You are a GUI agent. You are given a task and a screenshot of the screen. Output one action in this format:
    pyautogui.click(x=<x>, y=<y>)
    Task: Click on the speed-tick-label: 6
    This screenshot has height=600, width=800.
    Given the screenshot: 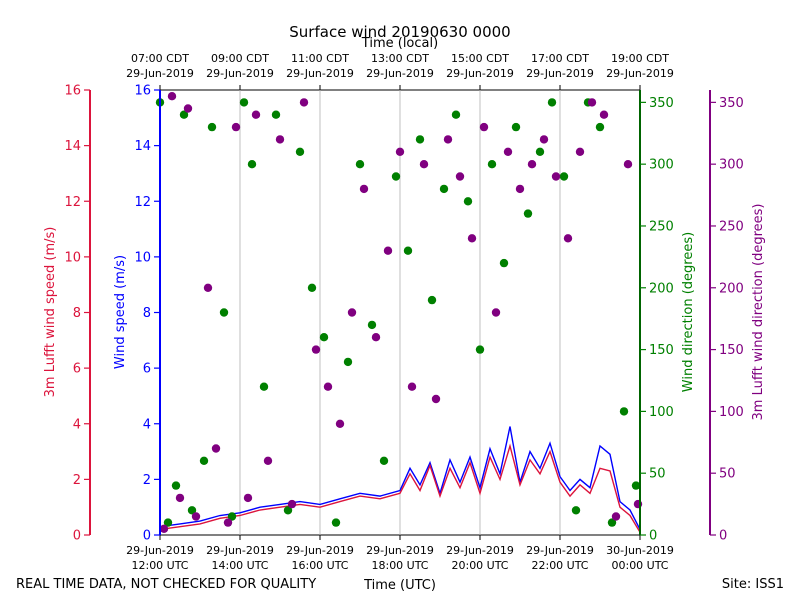 What is the action you would take?
    pyautogui.click(x=147, y=369)
    